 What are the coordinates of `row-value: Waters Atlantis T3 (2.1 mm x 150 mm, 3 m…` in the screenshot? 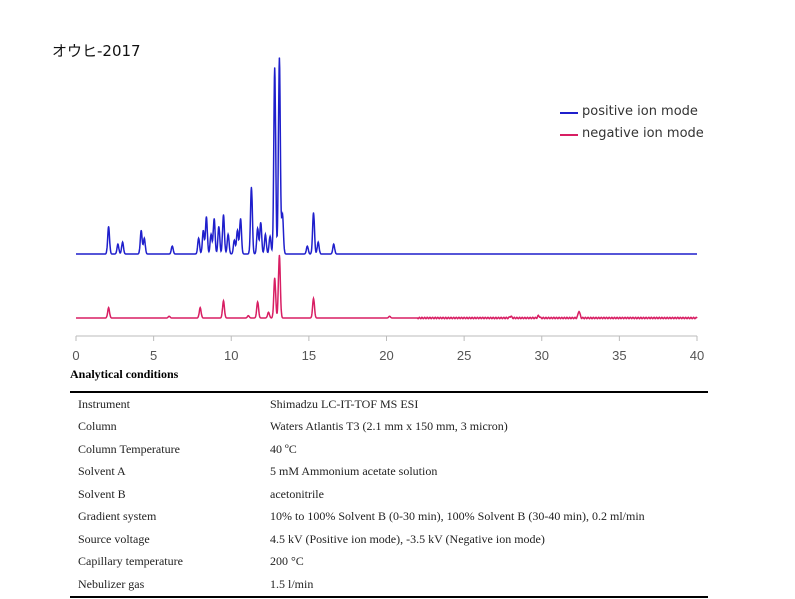 It's located at (389, 426).